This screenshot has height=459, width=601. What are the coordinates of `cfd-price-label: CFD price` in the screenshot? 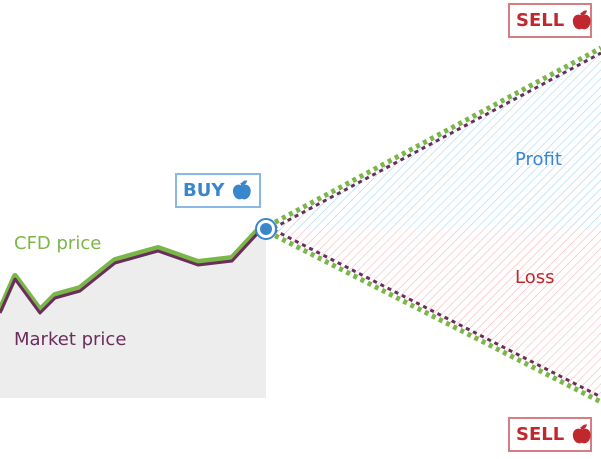 It's located at (58, 243).